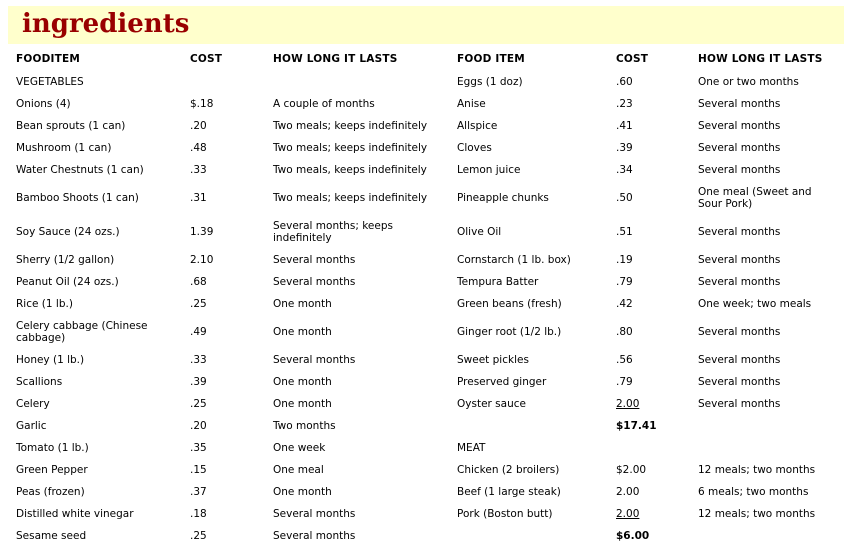 The width and height of the screenshot is (850, 560). I want to click on cost-cell: .34, so click(624, 170).